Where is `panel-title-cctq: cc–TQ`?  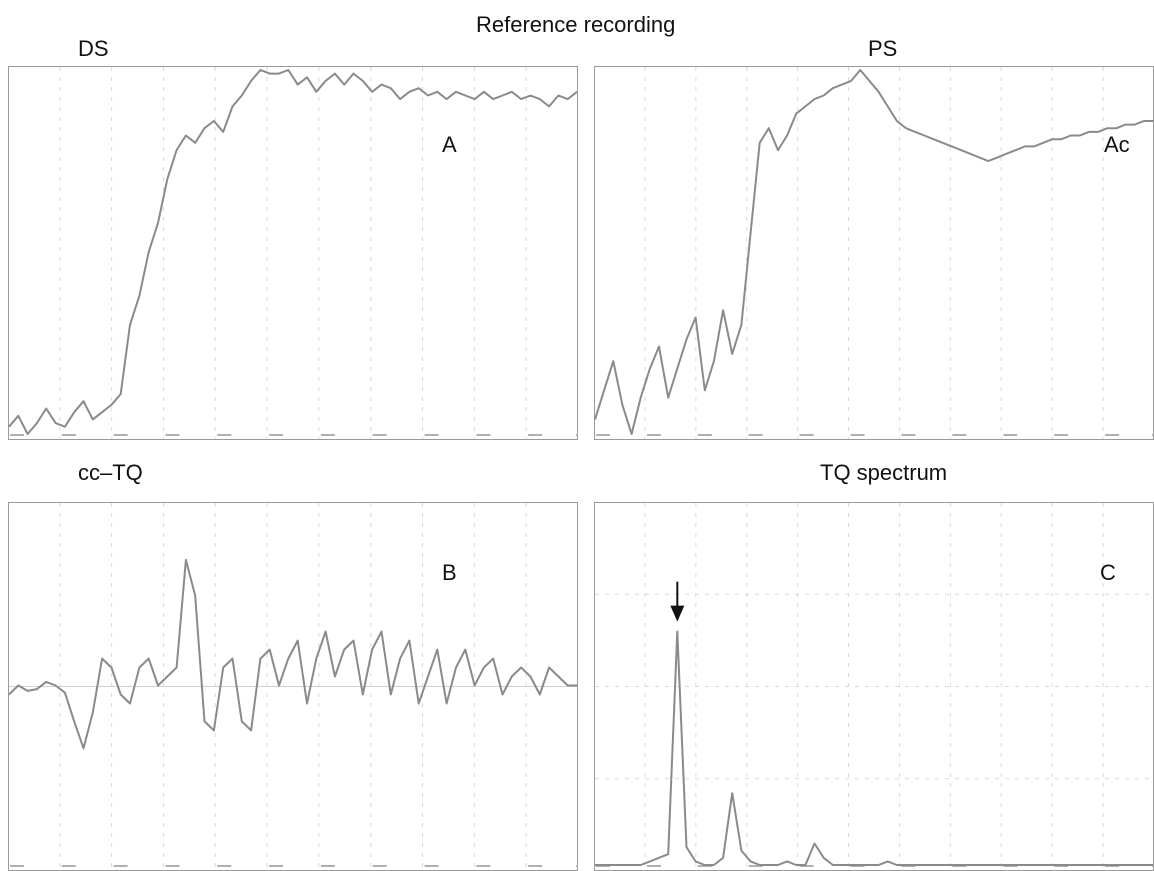 panel-title-cctq: cc–TQ is located at coordinates (110, 472).